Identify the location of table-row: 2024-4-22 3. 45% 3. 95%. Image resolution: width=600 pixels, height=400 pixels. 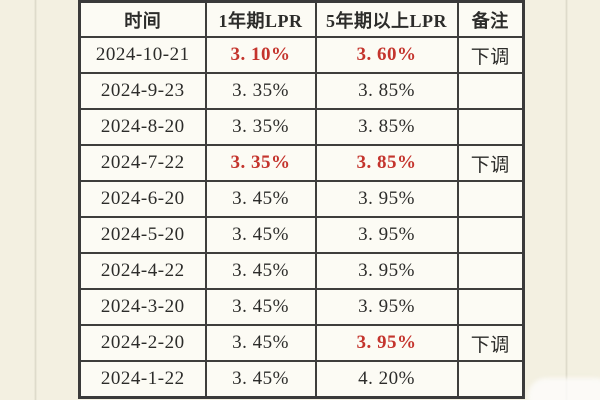
(301, 271).